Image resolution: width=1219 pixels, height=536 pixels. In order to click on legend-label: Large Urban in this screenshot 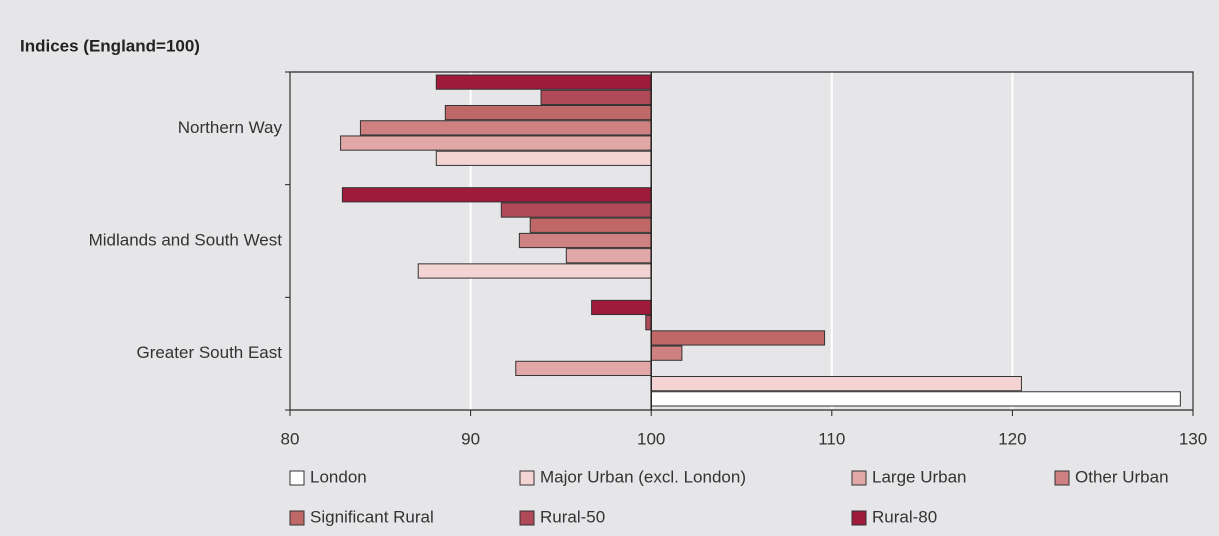, I will do `click(919, 476)`.